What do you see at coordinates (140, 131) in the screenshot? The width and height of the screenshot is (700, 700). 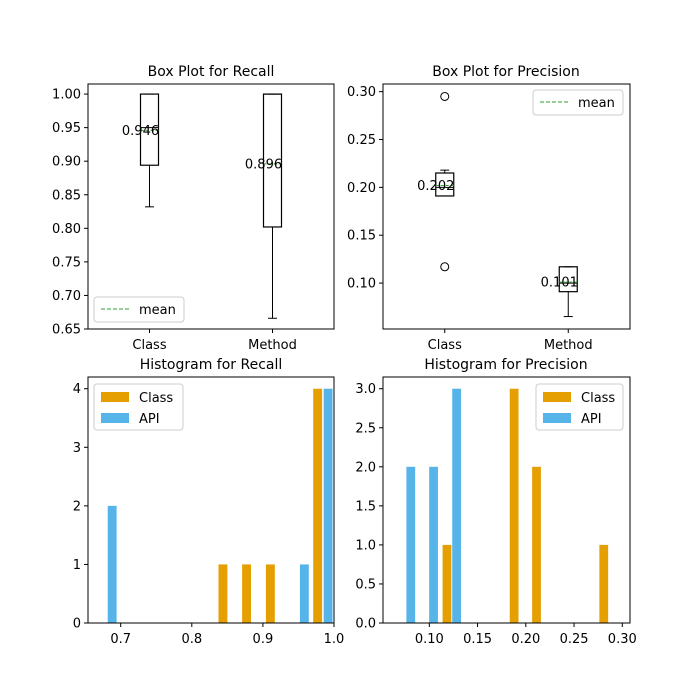 I see `mean-label: 0.946` at bounding box center [140, 131].